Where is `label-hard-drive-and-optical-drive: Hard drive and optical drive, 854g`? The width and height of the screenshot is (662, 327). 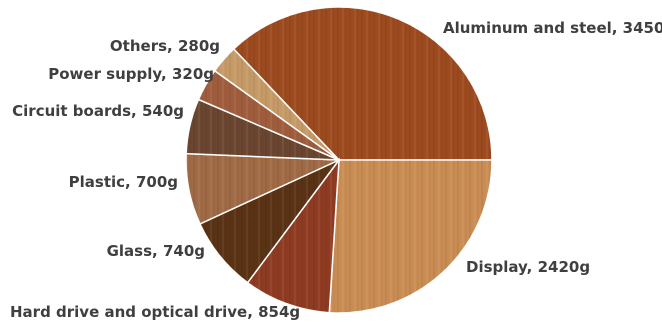 label-hard-drive-and-optical-drive: Hard drive and optical drive, 854g is located at coordinates (155, 312).